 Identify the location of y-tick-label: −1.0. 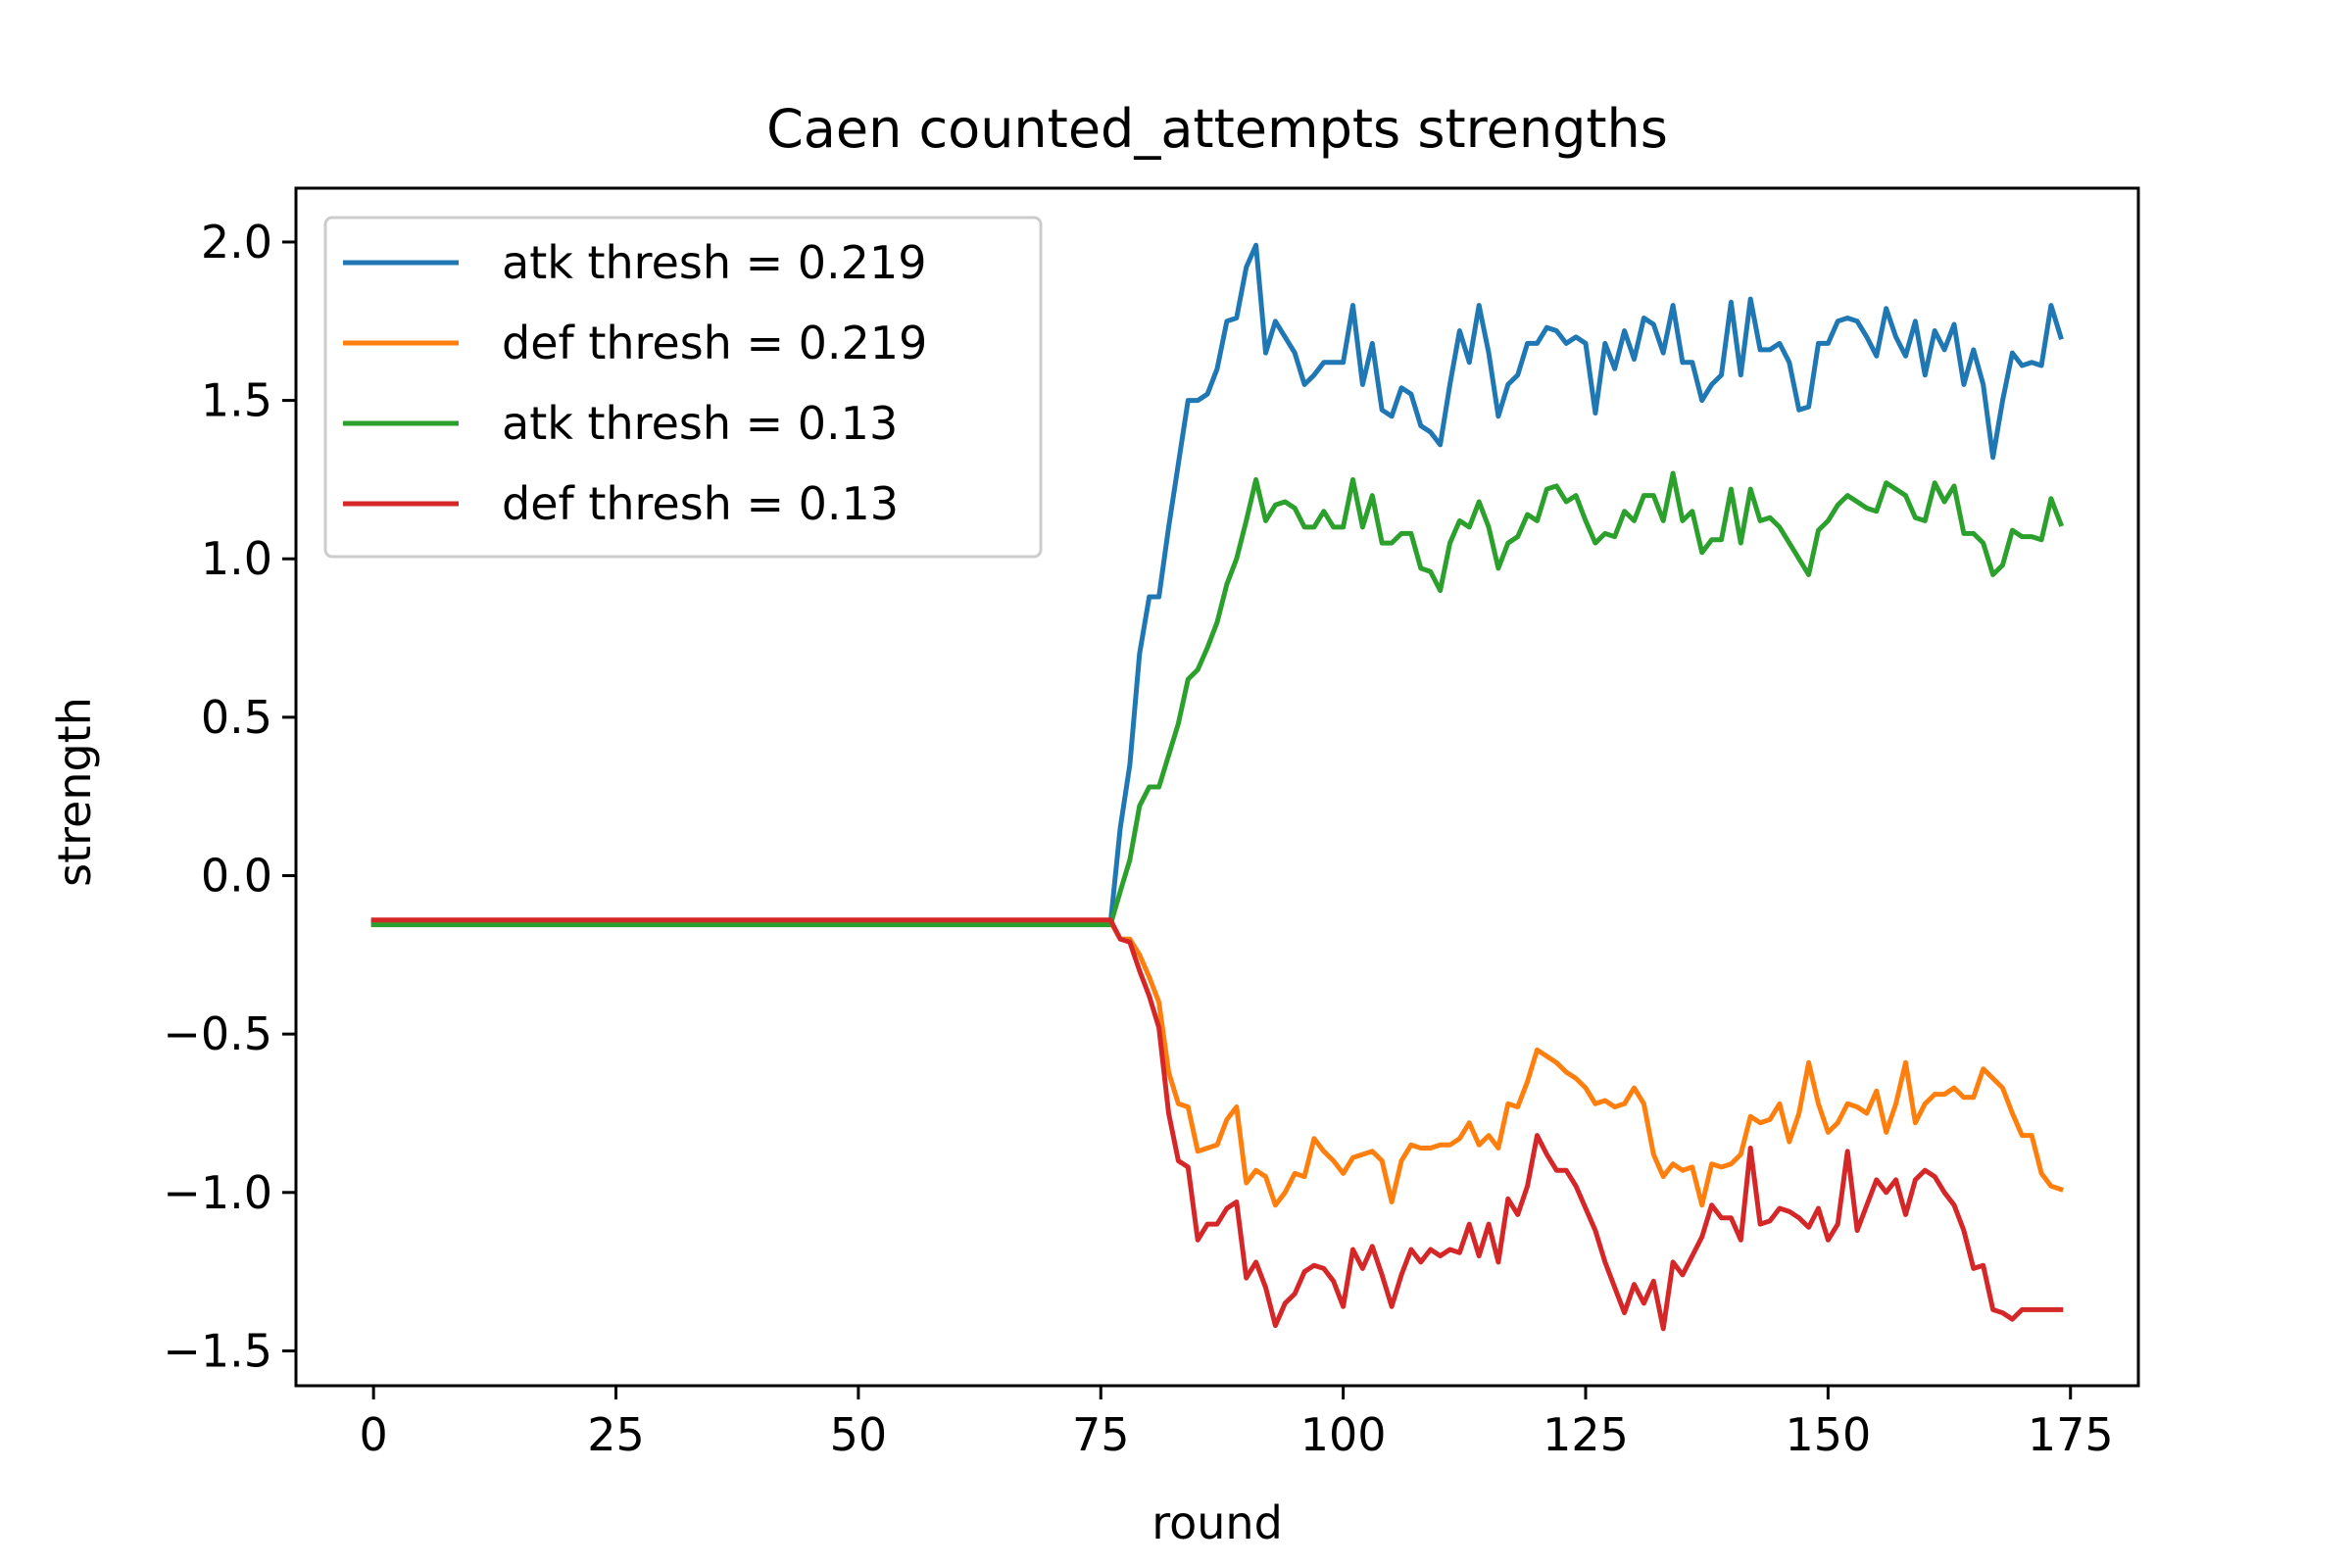
(217, 1192).